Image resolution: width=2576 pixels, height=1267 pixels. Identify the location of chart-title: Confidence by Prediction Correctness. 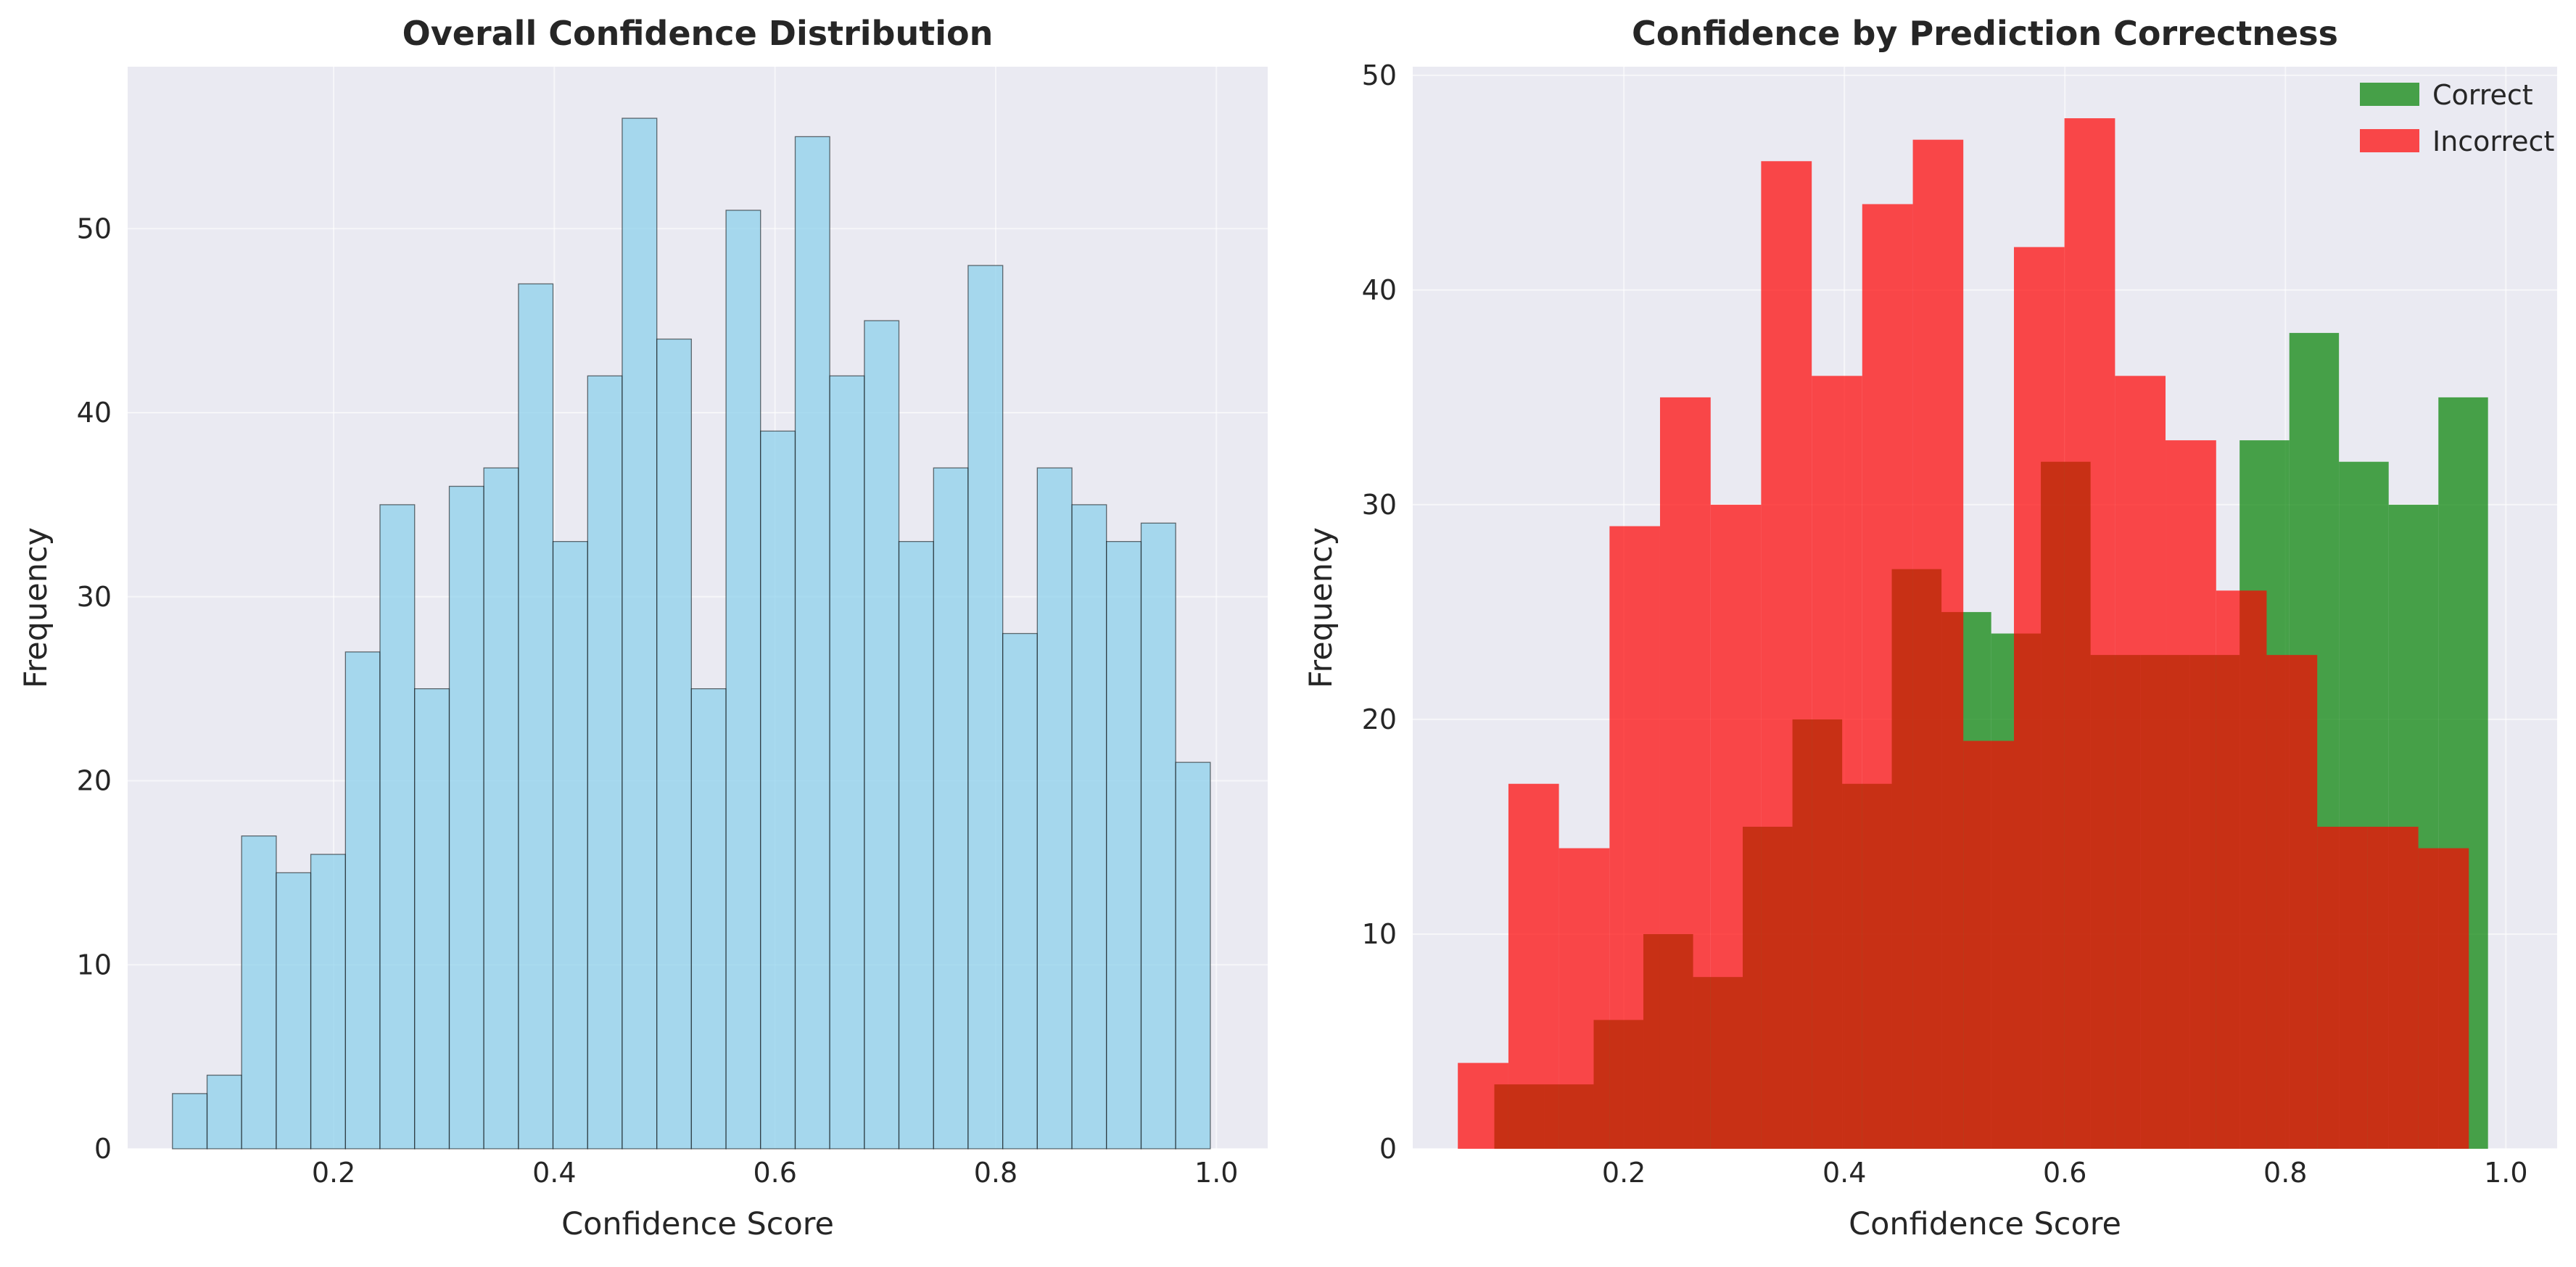
(1985, 33).